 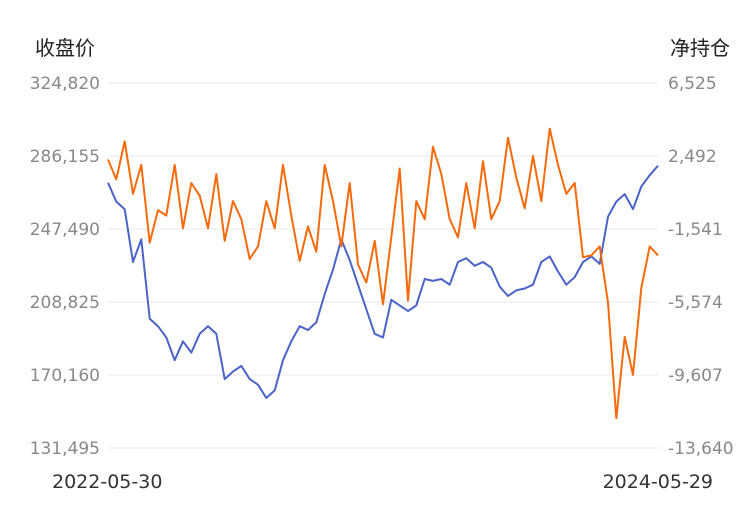 What do you see at coordinates (658, 482) in the screenshot?
I see `x-tick-end: 2024-05-29` at bounding box center [658, 482].